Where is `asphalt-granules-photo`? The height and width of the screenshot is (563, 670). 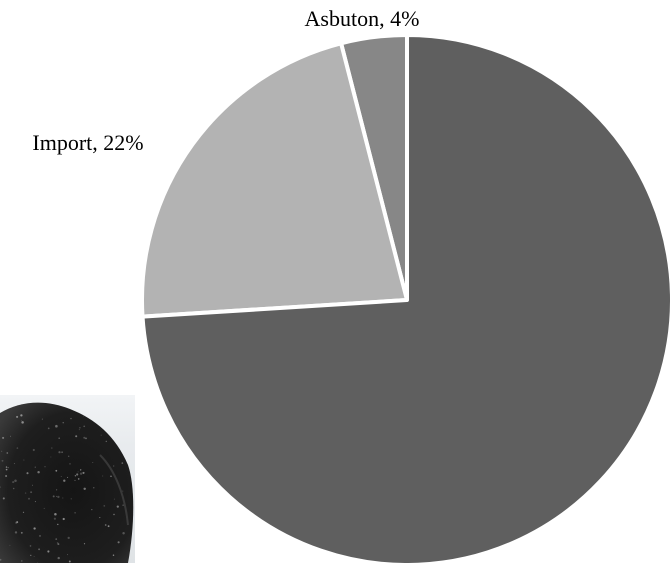 asphalt-granules-photo is located at coordinates (67, 479).